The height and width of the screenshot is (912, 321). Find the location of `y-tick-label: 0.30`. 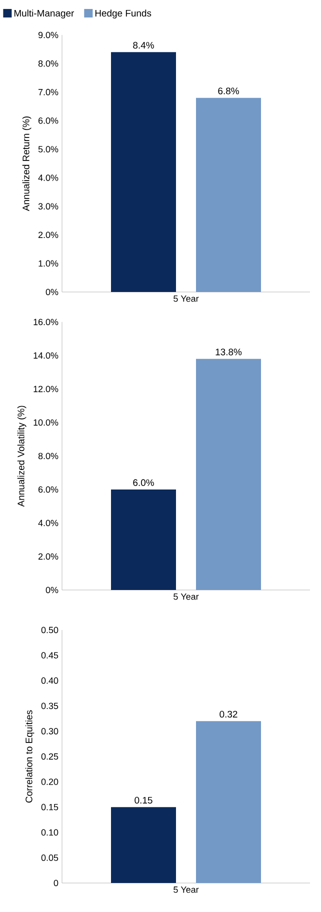

y-tick-label: 0.30 is located at coordinates (49, 731).